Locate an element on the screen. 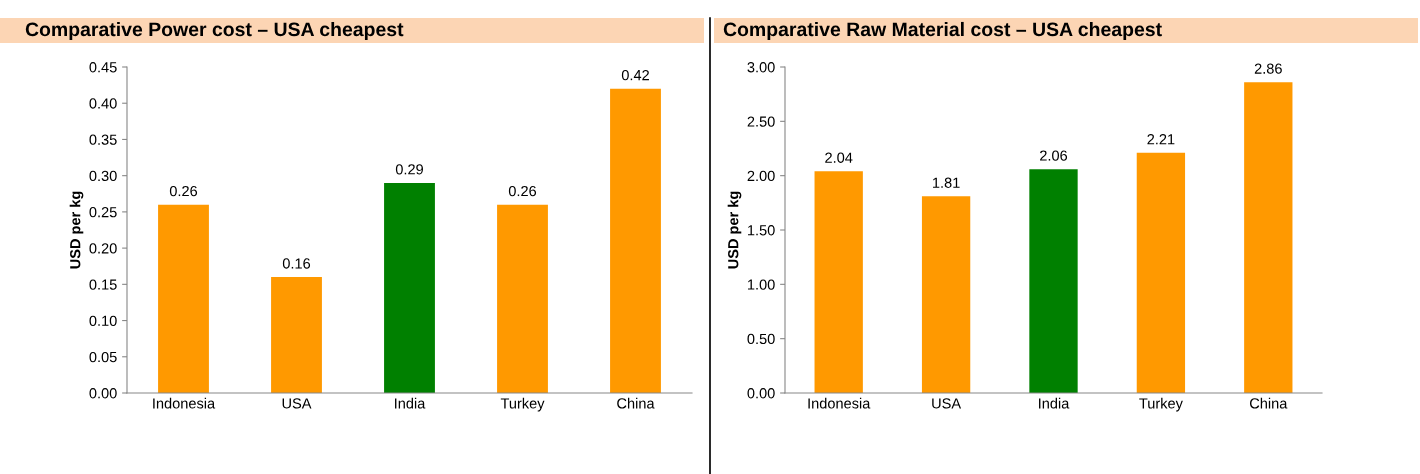 This screenshot has height=474, width=1420. data-label: 1.81 is located at coordinates (946, 182).